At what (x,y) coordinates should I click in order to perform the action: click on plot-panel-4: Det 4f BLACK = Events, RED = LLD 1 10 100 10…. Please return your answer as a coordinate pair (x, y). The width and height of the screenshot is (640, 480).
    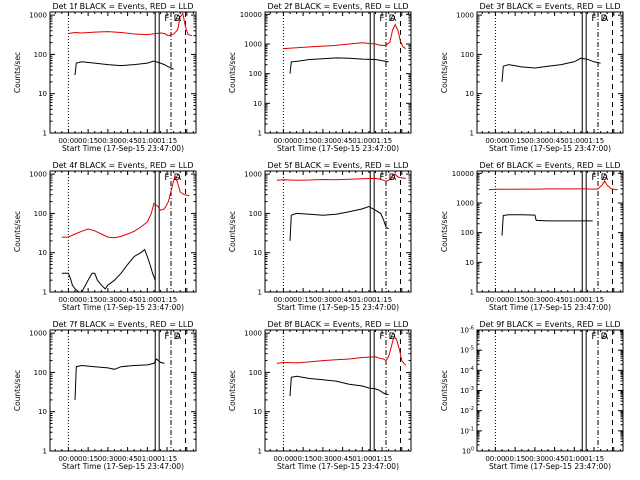
    Looking at the image, I should click on (105, 236).